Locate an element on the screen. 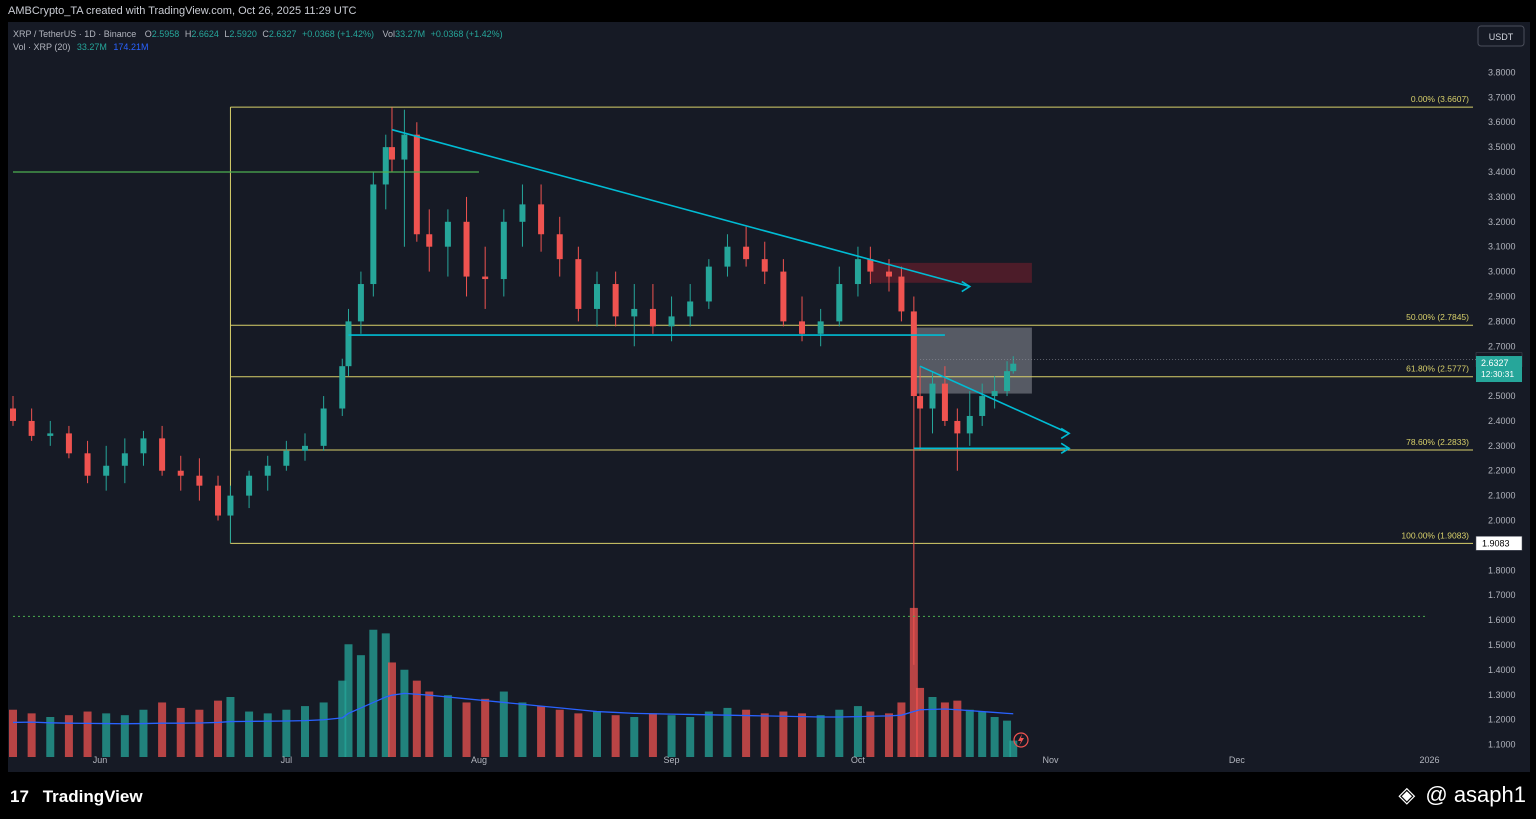 Image resolution: width=1536 pixels, height=819 pixels. time-tick-label: Nov is located at coordinates (1051, 760).